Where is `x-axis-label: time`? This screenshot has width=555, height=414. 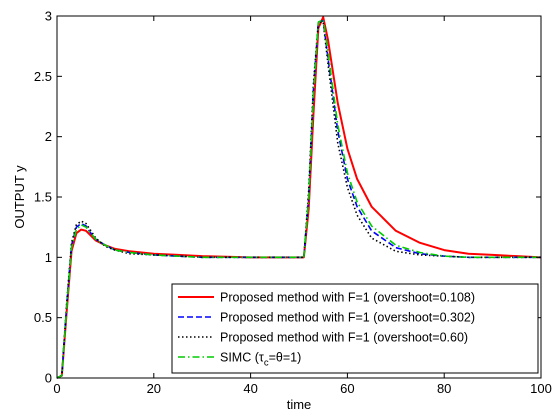
x-axis-label: time is located at coordinates (299, 404).